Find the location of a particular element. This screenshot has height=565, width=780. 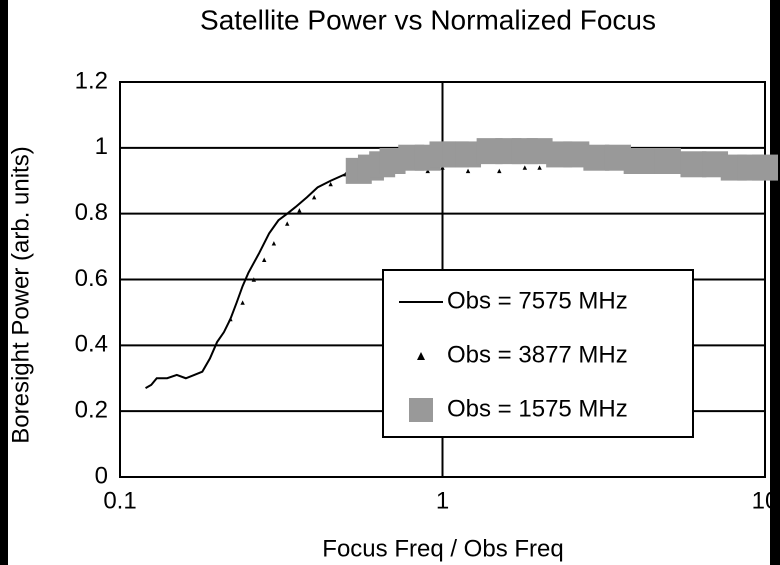

y-tick-label: 0.8 is located at coordinates (91, 212).